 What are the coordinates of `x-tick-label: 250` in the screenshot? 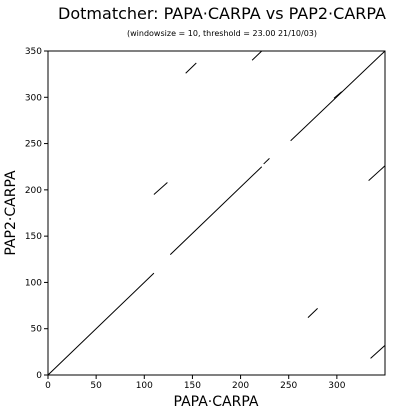 It's located at (288, 386).